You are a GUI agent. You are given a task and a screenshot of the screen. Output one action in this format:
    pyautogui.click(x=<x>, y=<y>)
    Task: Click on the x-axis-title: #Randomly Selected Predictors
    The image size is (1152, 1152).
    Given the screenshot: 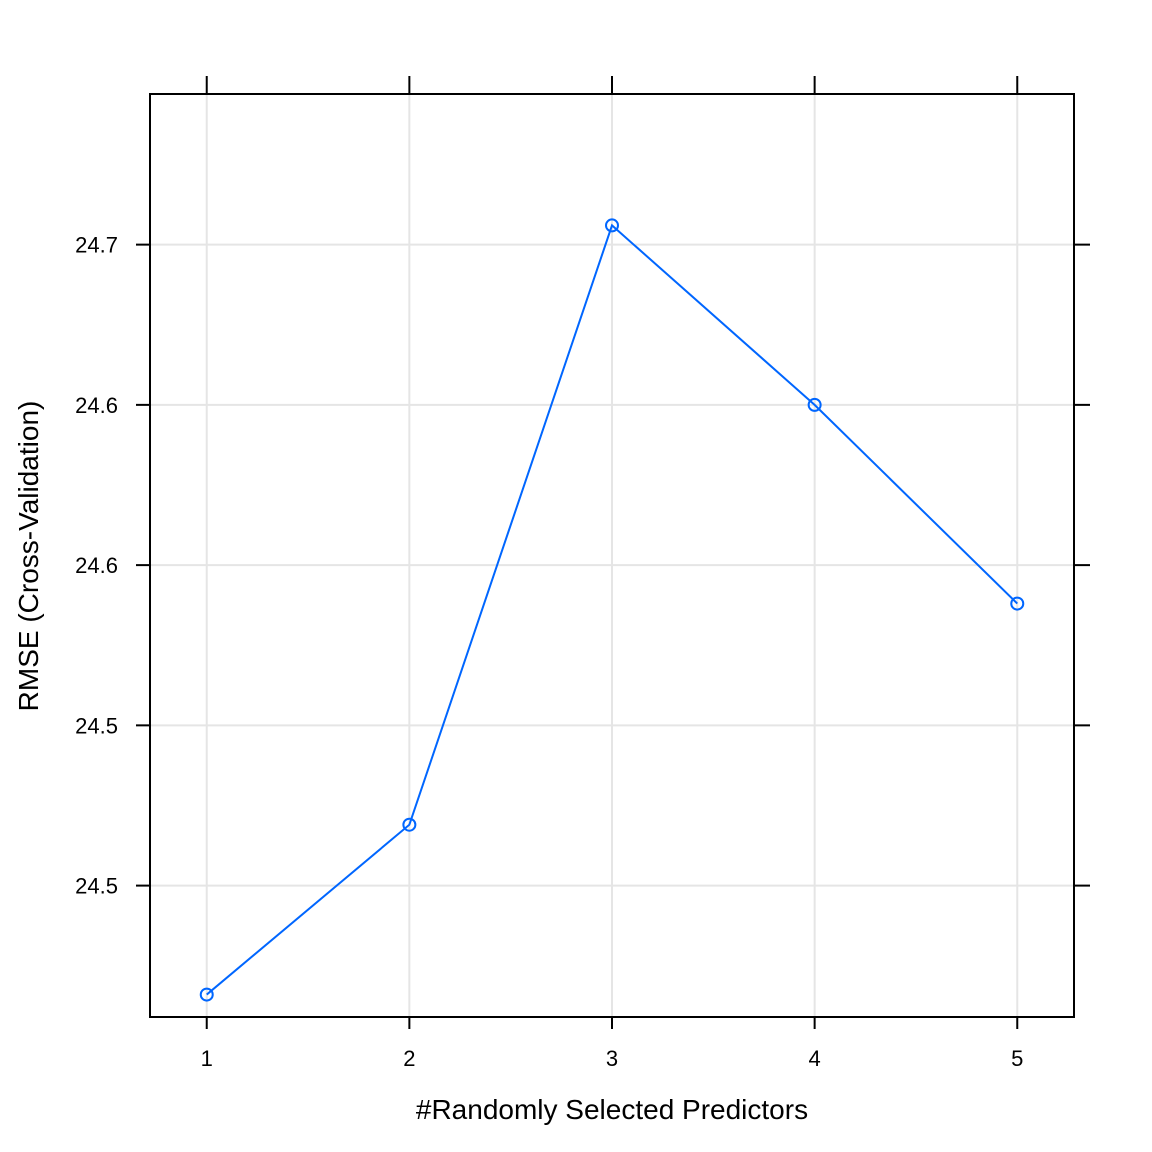 What is the action you would take?
    pyautogui.click(x=612, y=1109)
    